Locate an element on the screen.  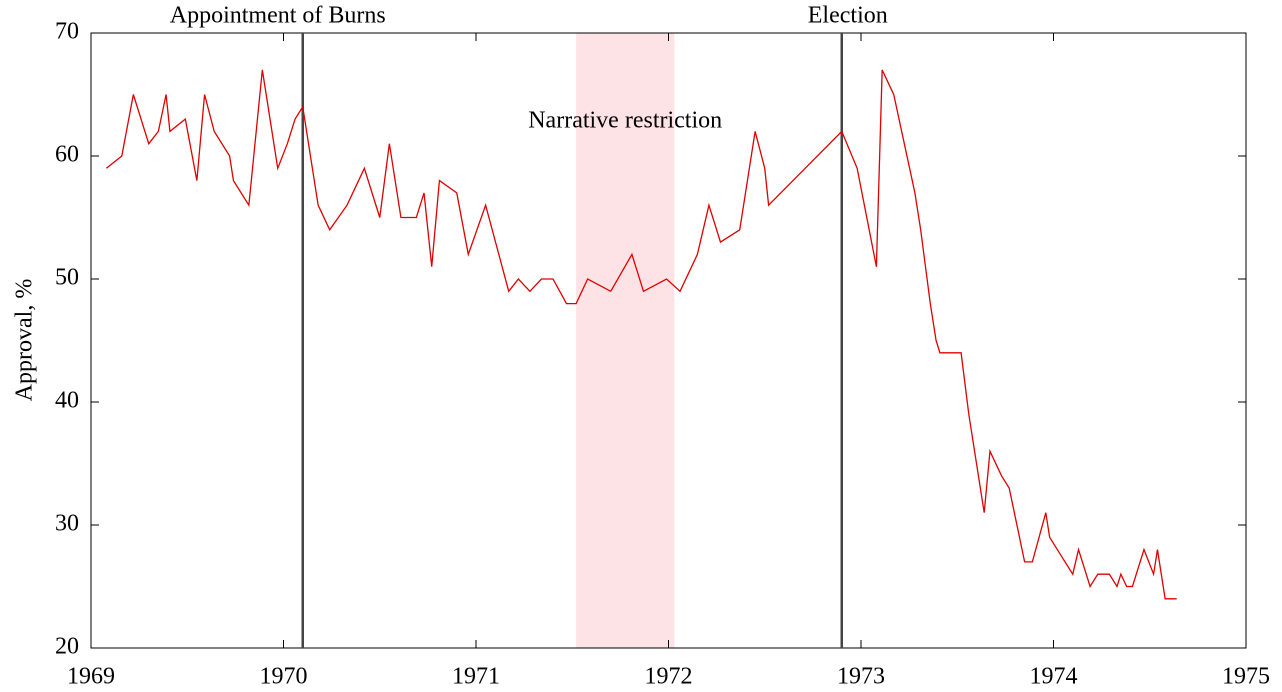
shaded-region is located at coordinates (625, 340).